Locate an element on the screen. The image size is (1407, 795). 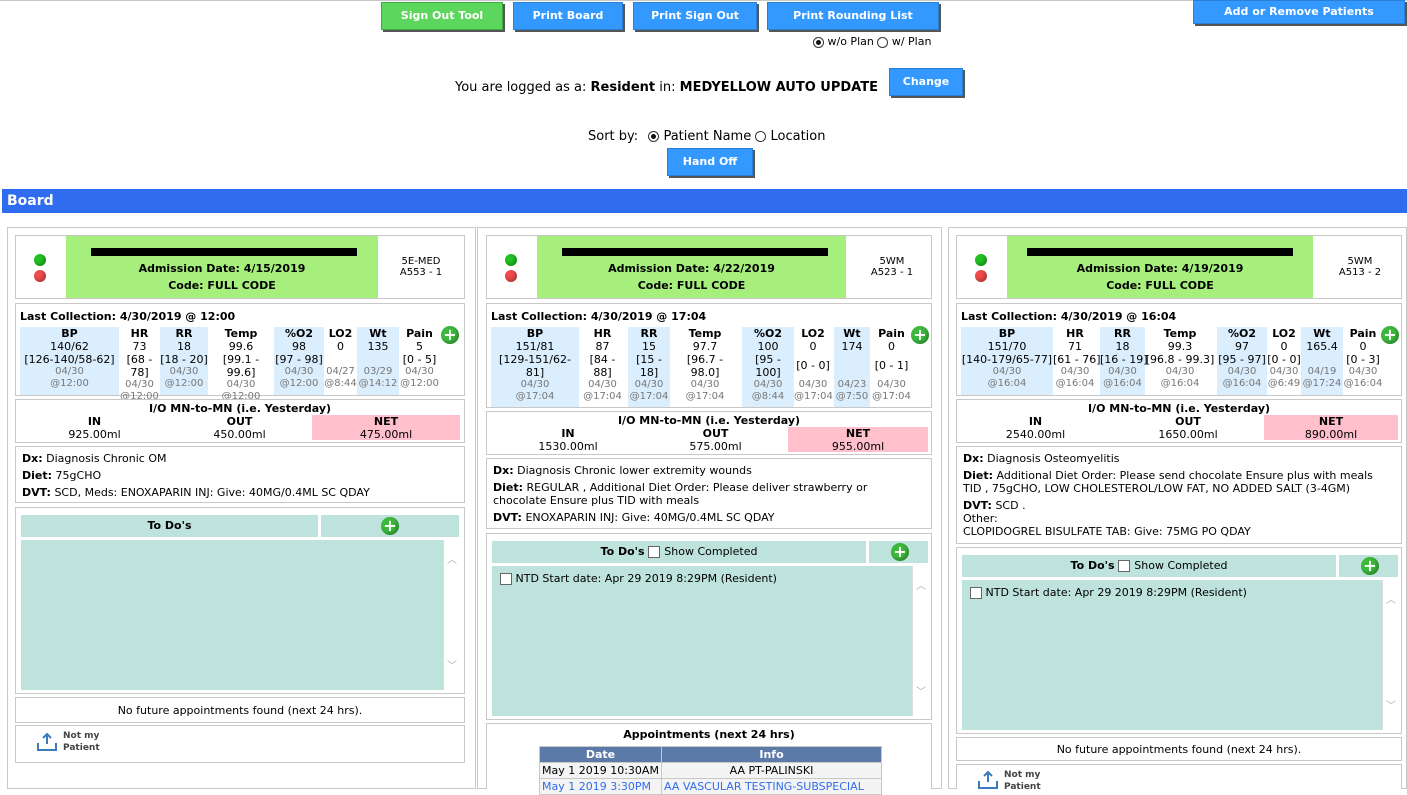
sort-patient-name-radio is located at coordinates (654, 136).